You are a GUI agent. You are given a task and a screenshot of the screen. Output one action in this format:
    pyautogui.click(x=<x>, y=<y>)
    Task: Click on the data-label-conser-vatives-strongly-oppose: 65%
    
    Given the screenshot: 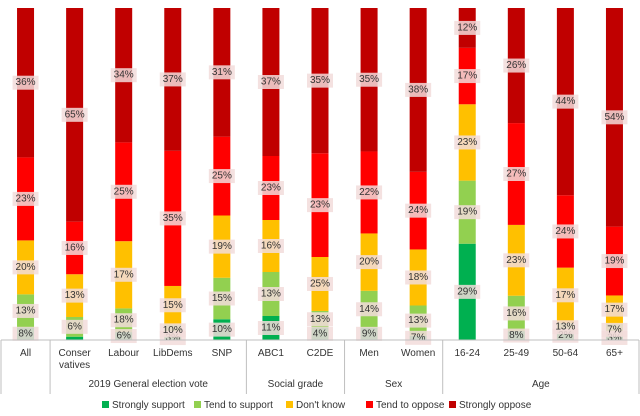 What is the action you would take?
    pyautogui.click(x=75, y=114)
    